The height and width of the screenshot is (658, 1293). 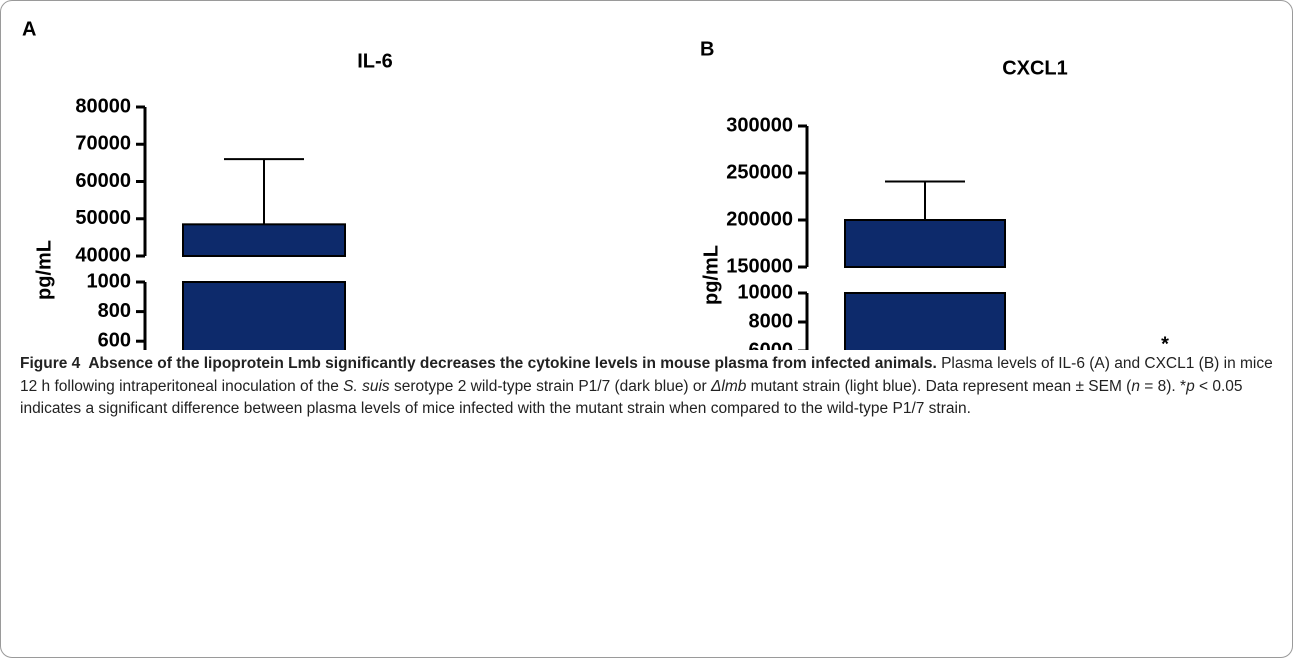 What do you see at coordinates (1165, 341) in the screenshot?
I see `significance-mark: *` at bounding box center [1165, 341].